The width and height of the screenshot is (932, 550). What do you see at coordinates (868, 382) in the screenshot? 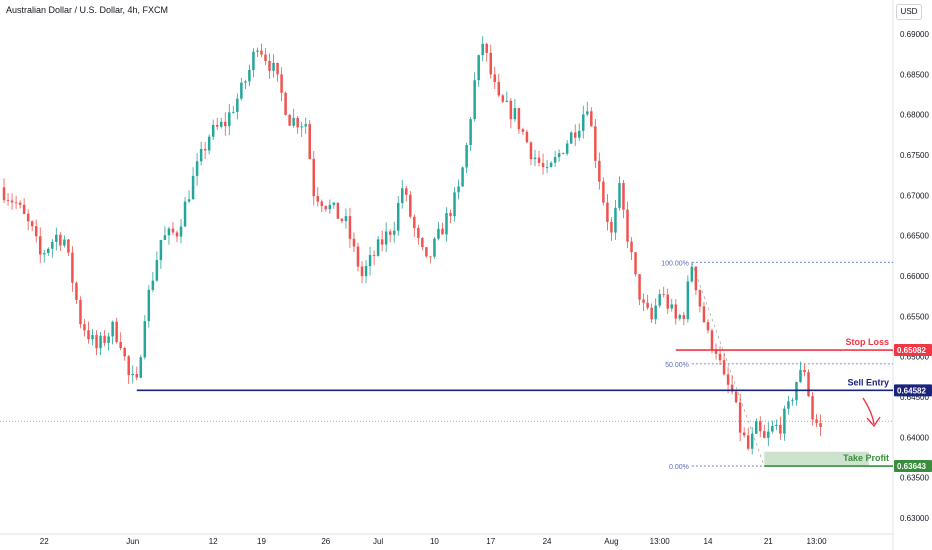
I see `sell-entry-label: Sell Entry` at bounding box center [868, 382].